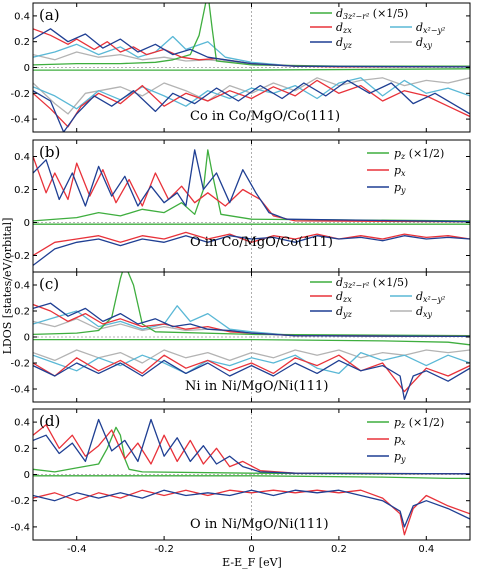  What do you see at coordinates (256, 386) in the screenshot?
I see `panel-caption: Ni in Ni/MgO/Ni(111)` at bounding box center [256, 386].